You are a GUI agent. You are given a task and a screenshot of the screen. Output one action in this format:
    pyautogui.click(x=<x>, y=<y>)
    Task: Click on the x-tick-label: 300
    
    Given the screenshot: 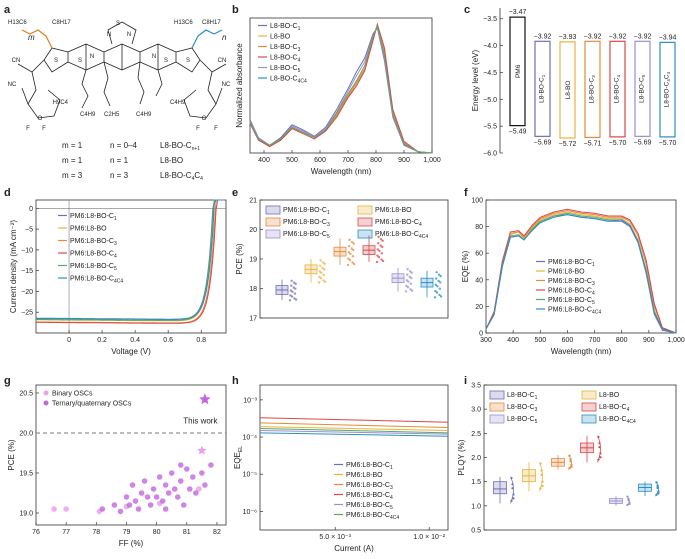 What is the action you would take?
    pyautogui.click(x=486, y=340)
    